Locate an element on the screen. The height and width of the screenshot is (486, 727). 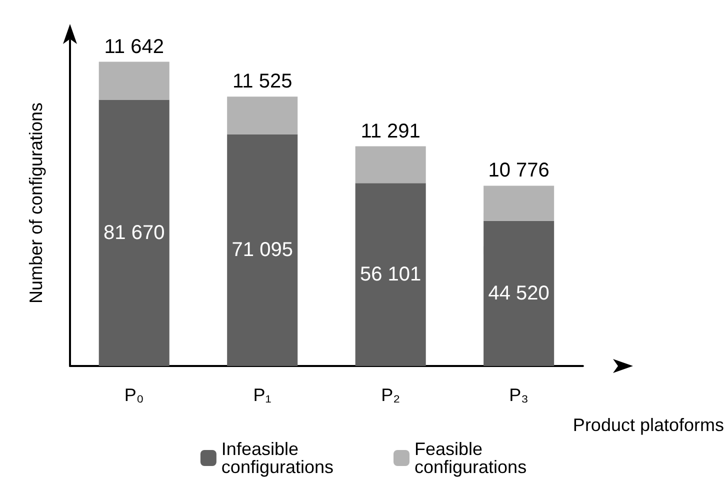
data-label: 11 525 is located at coordinates (262, 81).